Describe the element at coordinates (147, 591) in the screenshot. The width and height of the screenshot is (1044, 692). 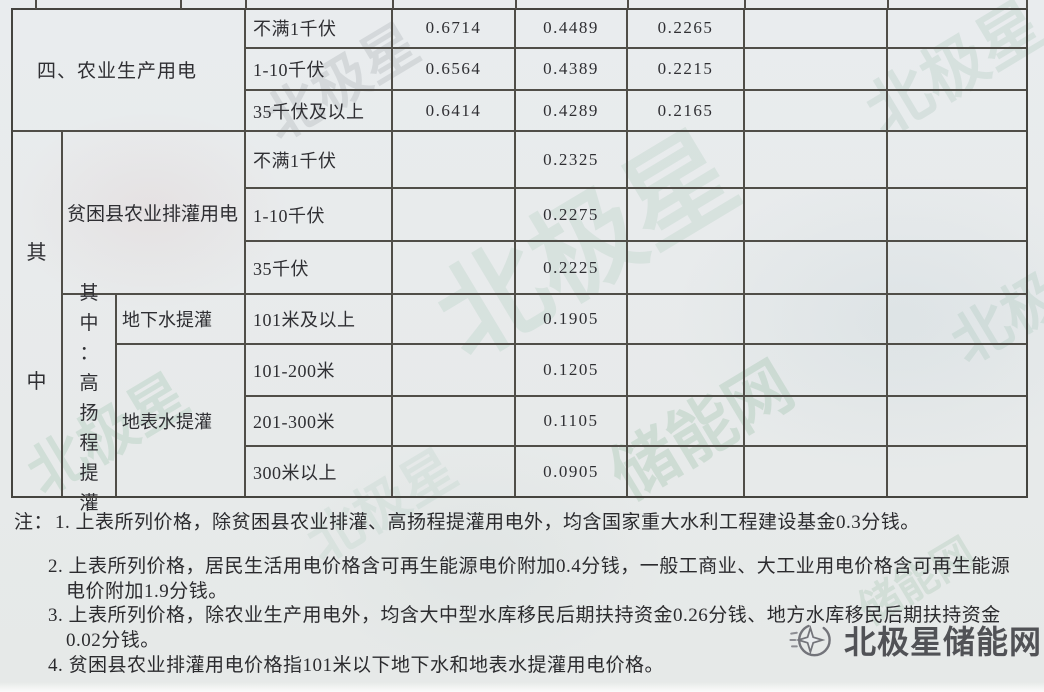
I see `note-line: 电价附加1.9分钱。` at that location.